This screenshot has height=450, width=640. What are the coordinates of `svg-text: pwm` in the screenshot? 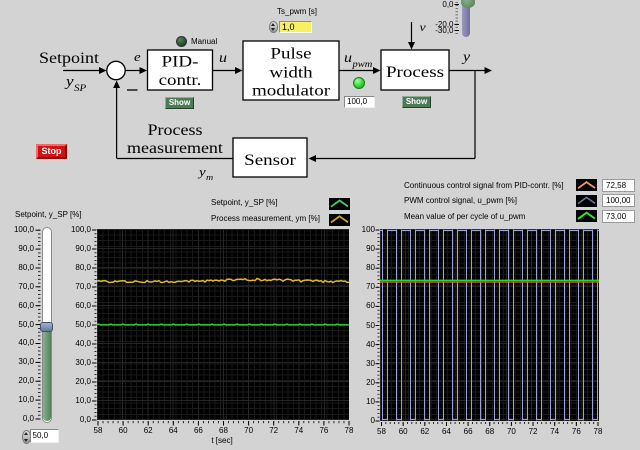 It's located at (361, 65).